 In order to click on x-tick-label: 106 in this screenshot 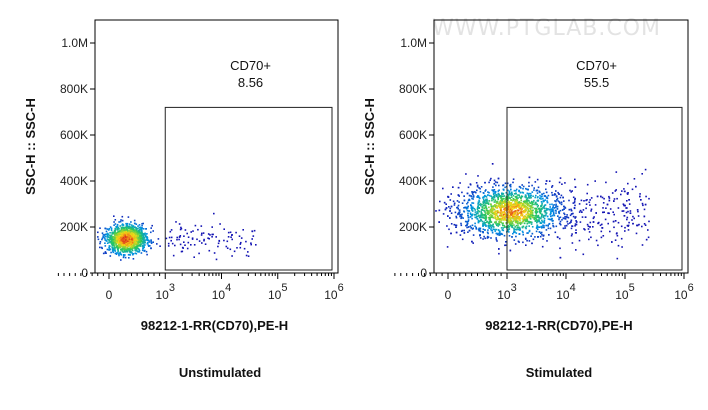, I will do `click(333, 292)`.